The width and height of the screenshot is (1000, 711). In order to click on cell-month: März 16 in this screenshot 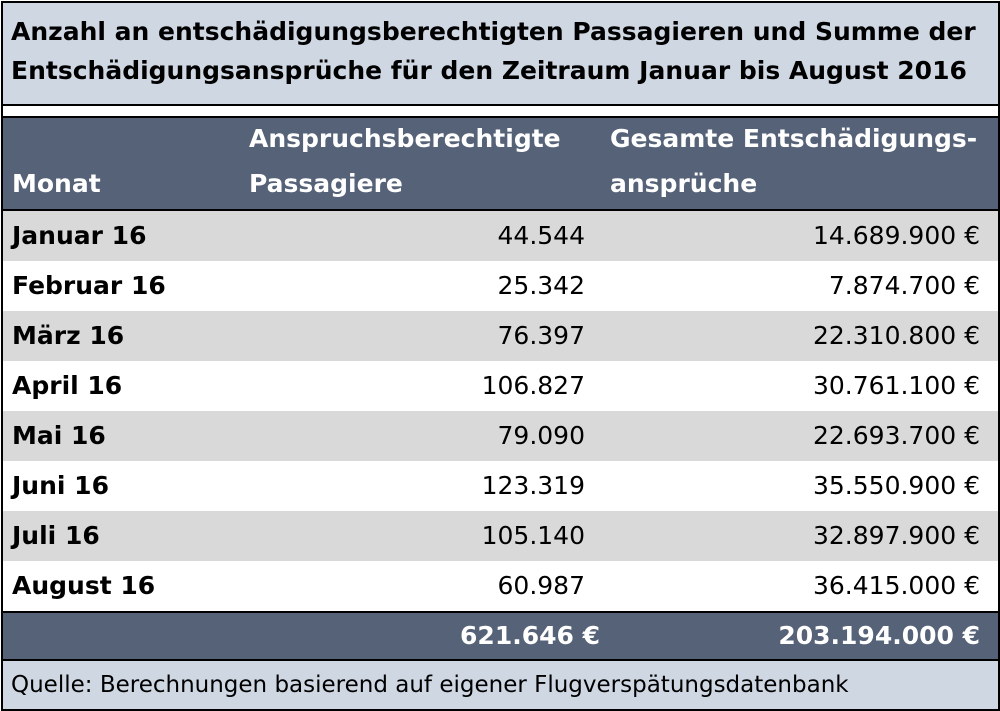, I will do `click(68, 335)`.